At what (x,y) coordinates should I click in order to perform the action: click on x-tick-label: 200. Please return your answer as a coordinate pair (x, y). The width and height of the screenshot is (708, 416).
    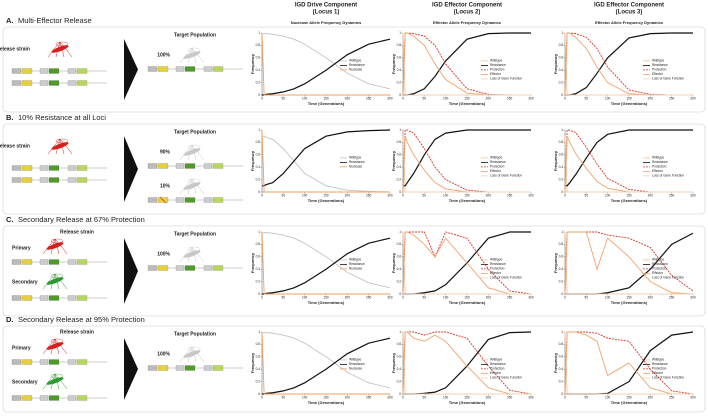
    Looking at the image, I should click on (651, 397).